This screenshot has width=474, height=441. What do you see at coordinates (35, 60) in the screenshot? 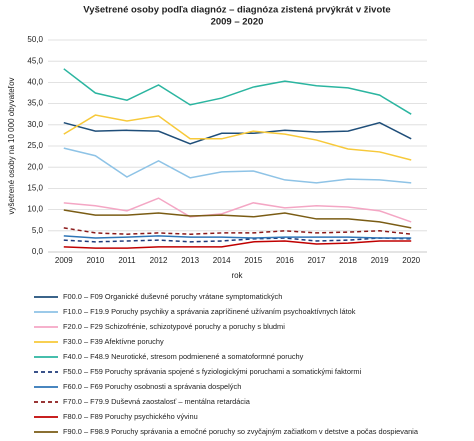
I see `y-tick-label: 45,0` at bounding box center [35, 60].